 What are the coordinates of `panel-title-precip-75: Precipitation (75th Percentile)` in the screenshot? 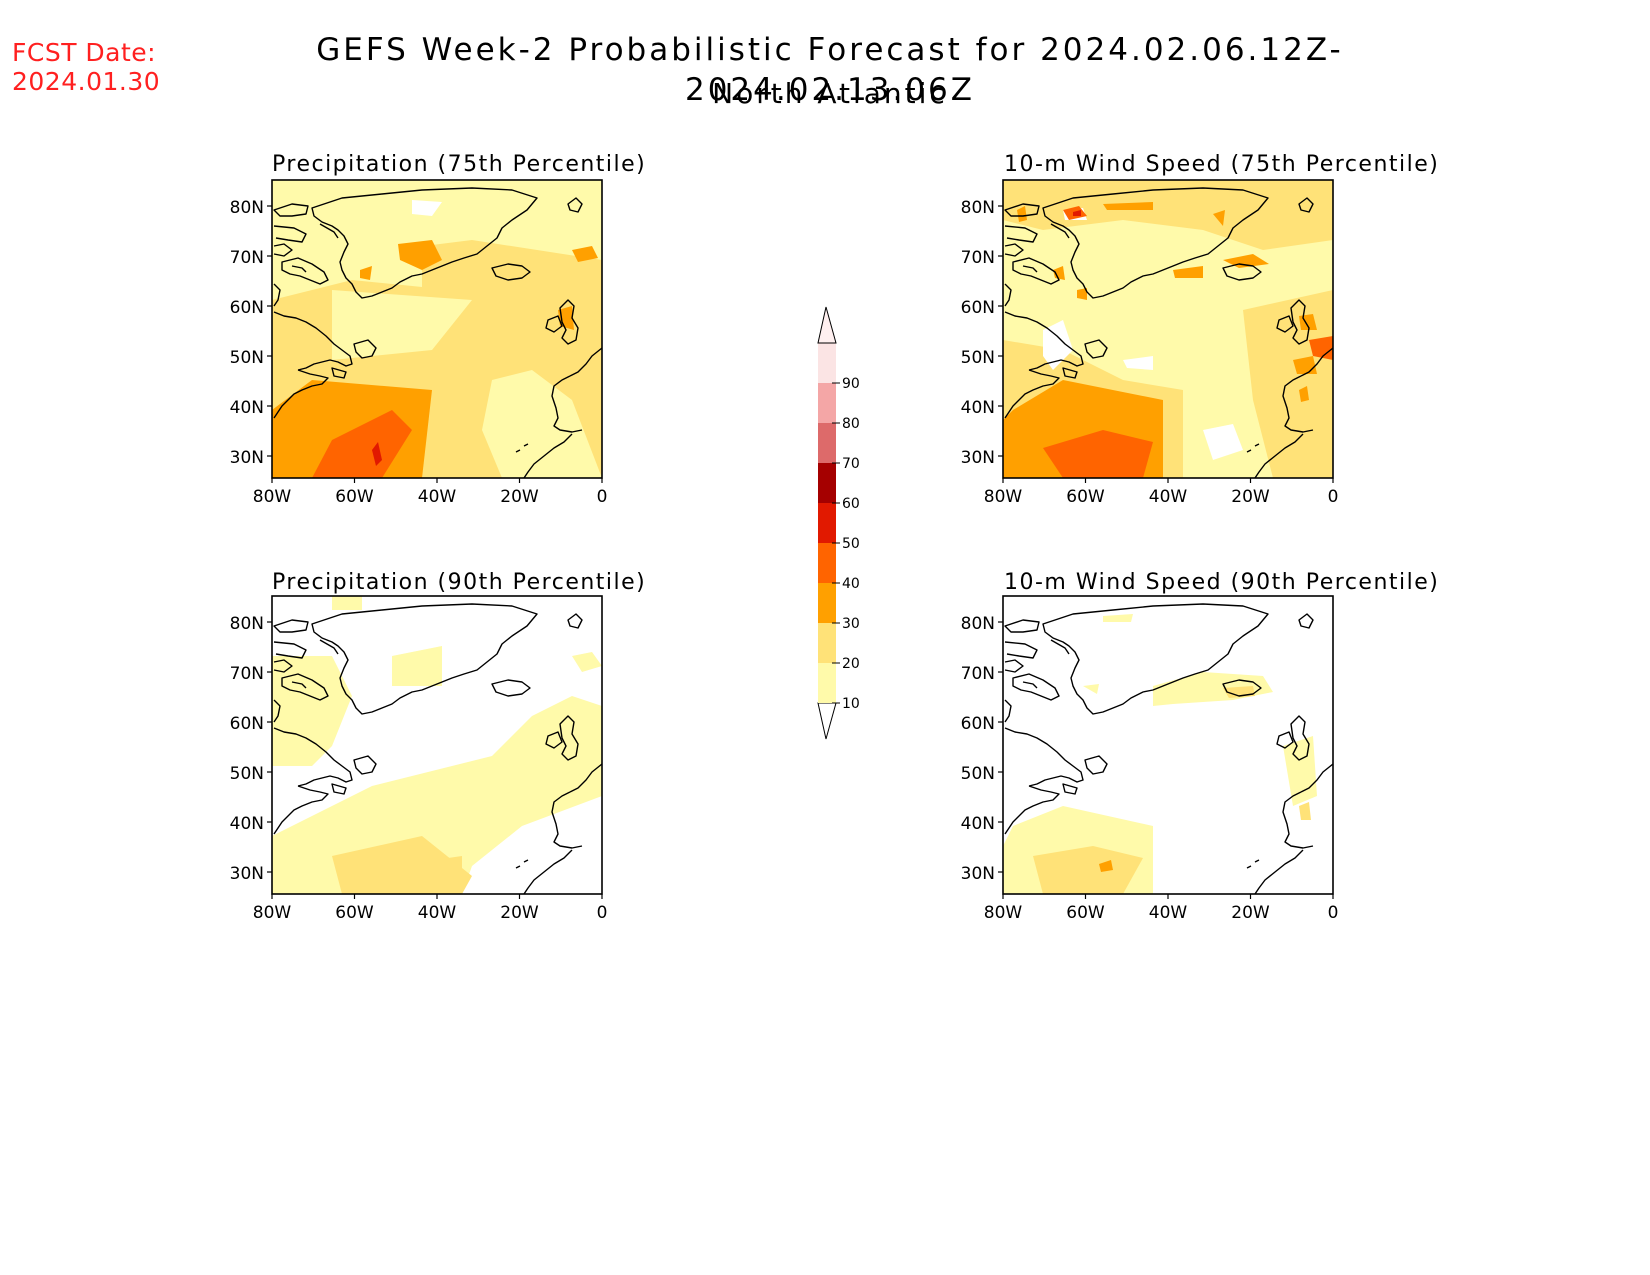 It's located at (459, 164).